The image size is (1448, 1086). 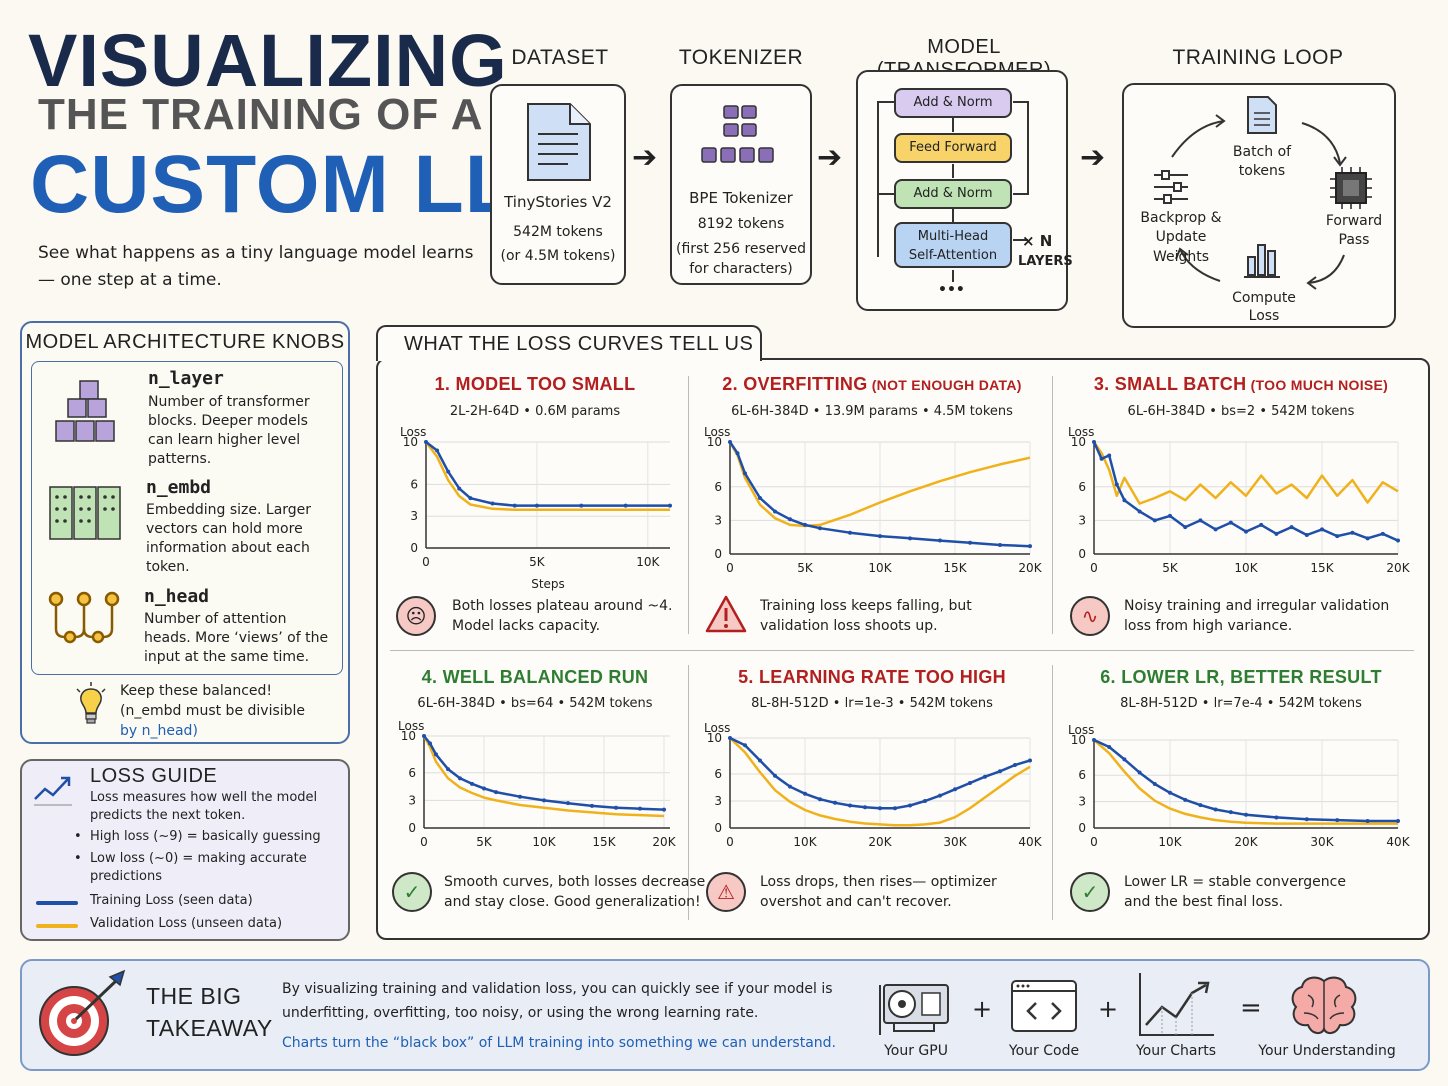 What do you see at coordinates (880, 568) in the screenshot?
I see `tick-label-x: 10K` at bounding box center [880, 568].